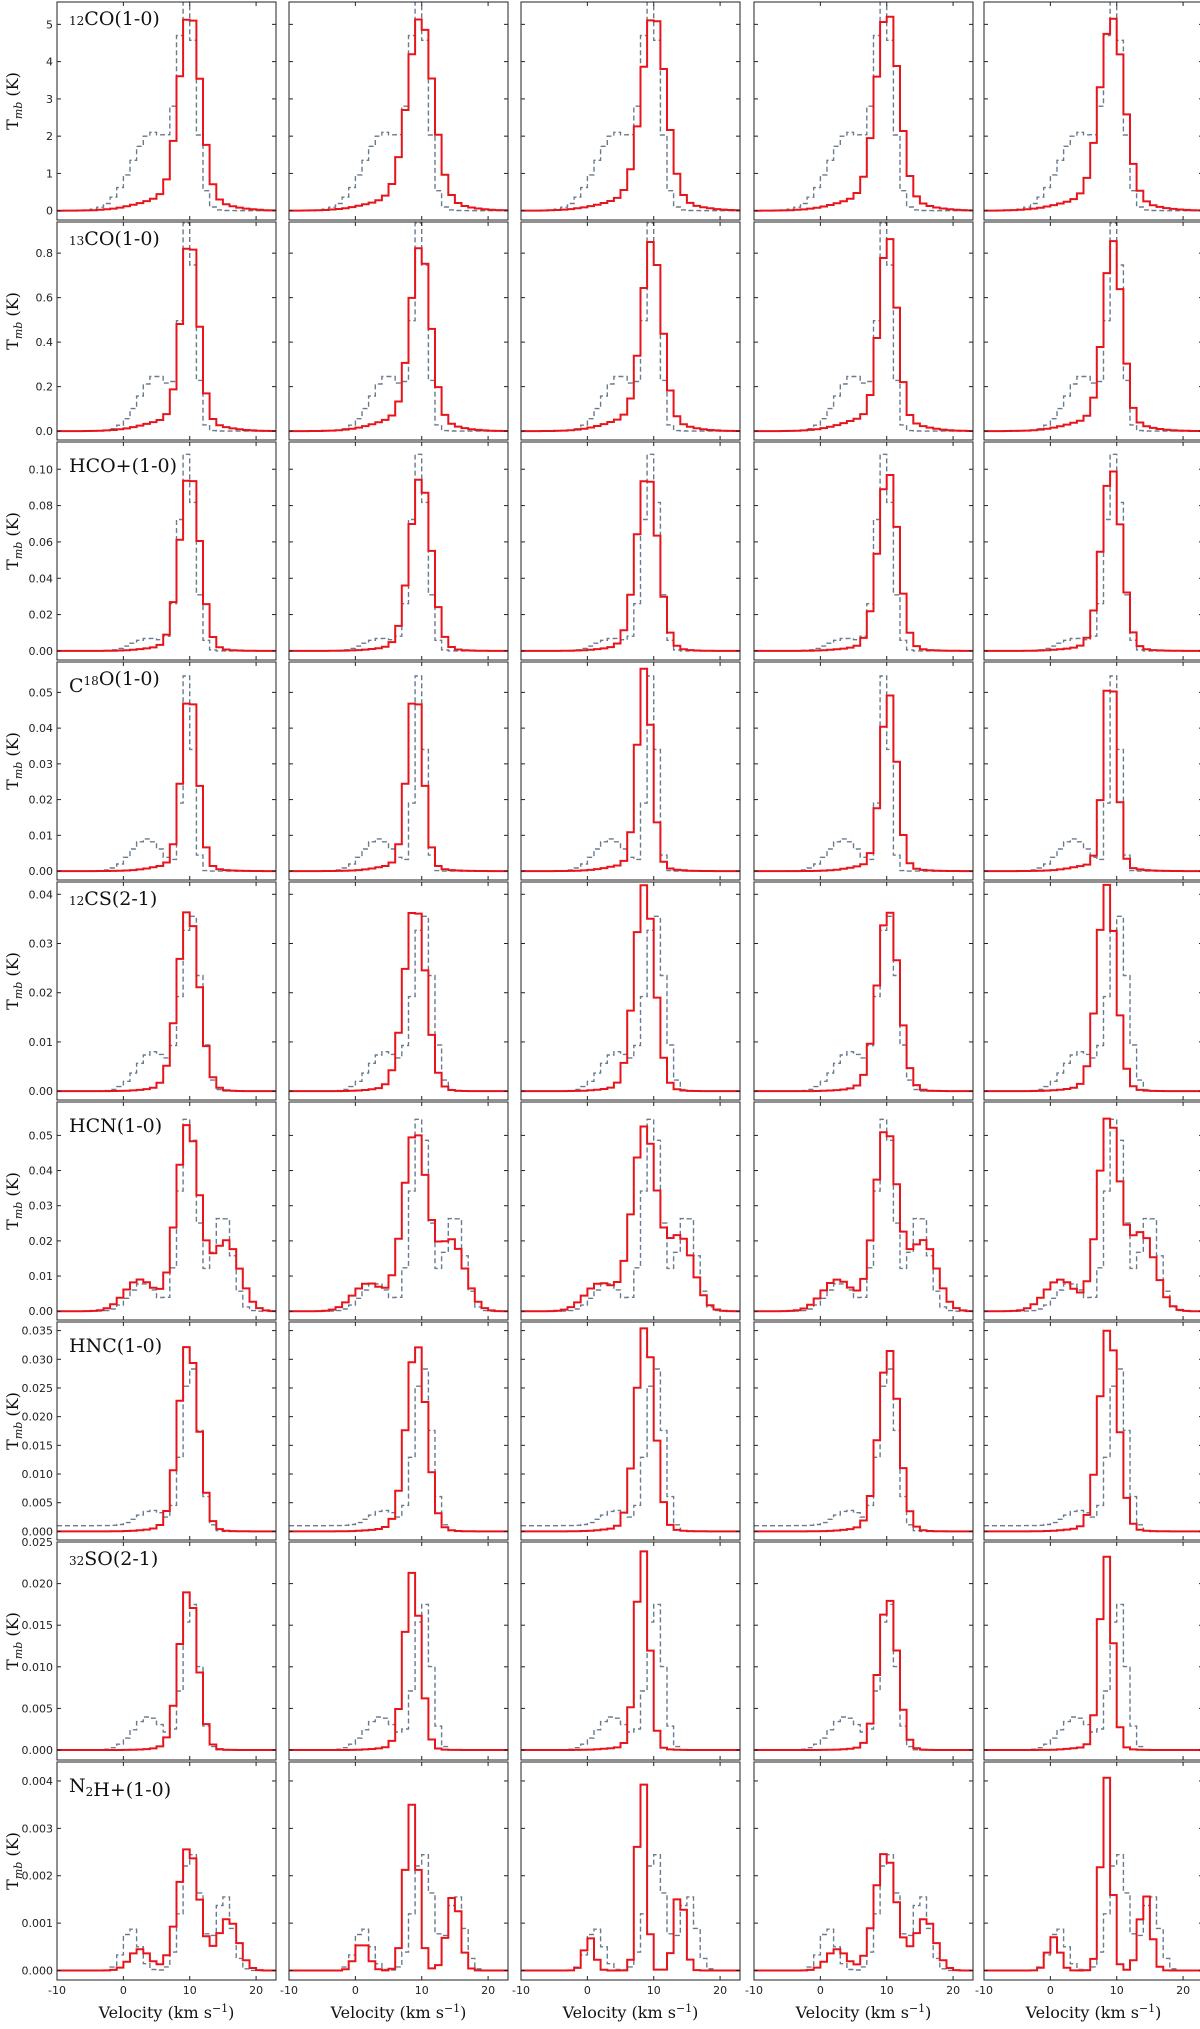 This screenshot has width=1200, height=2029. I want to click on y-tick-label: 0.0, so click(45, 431).